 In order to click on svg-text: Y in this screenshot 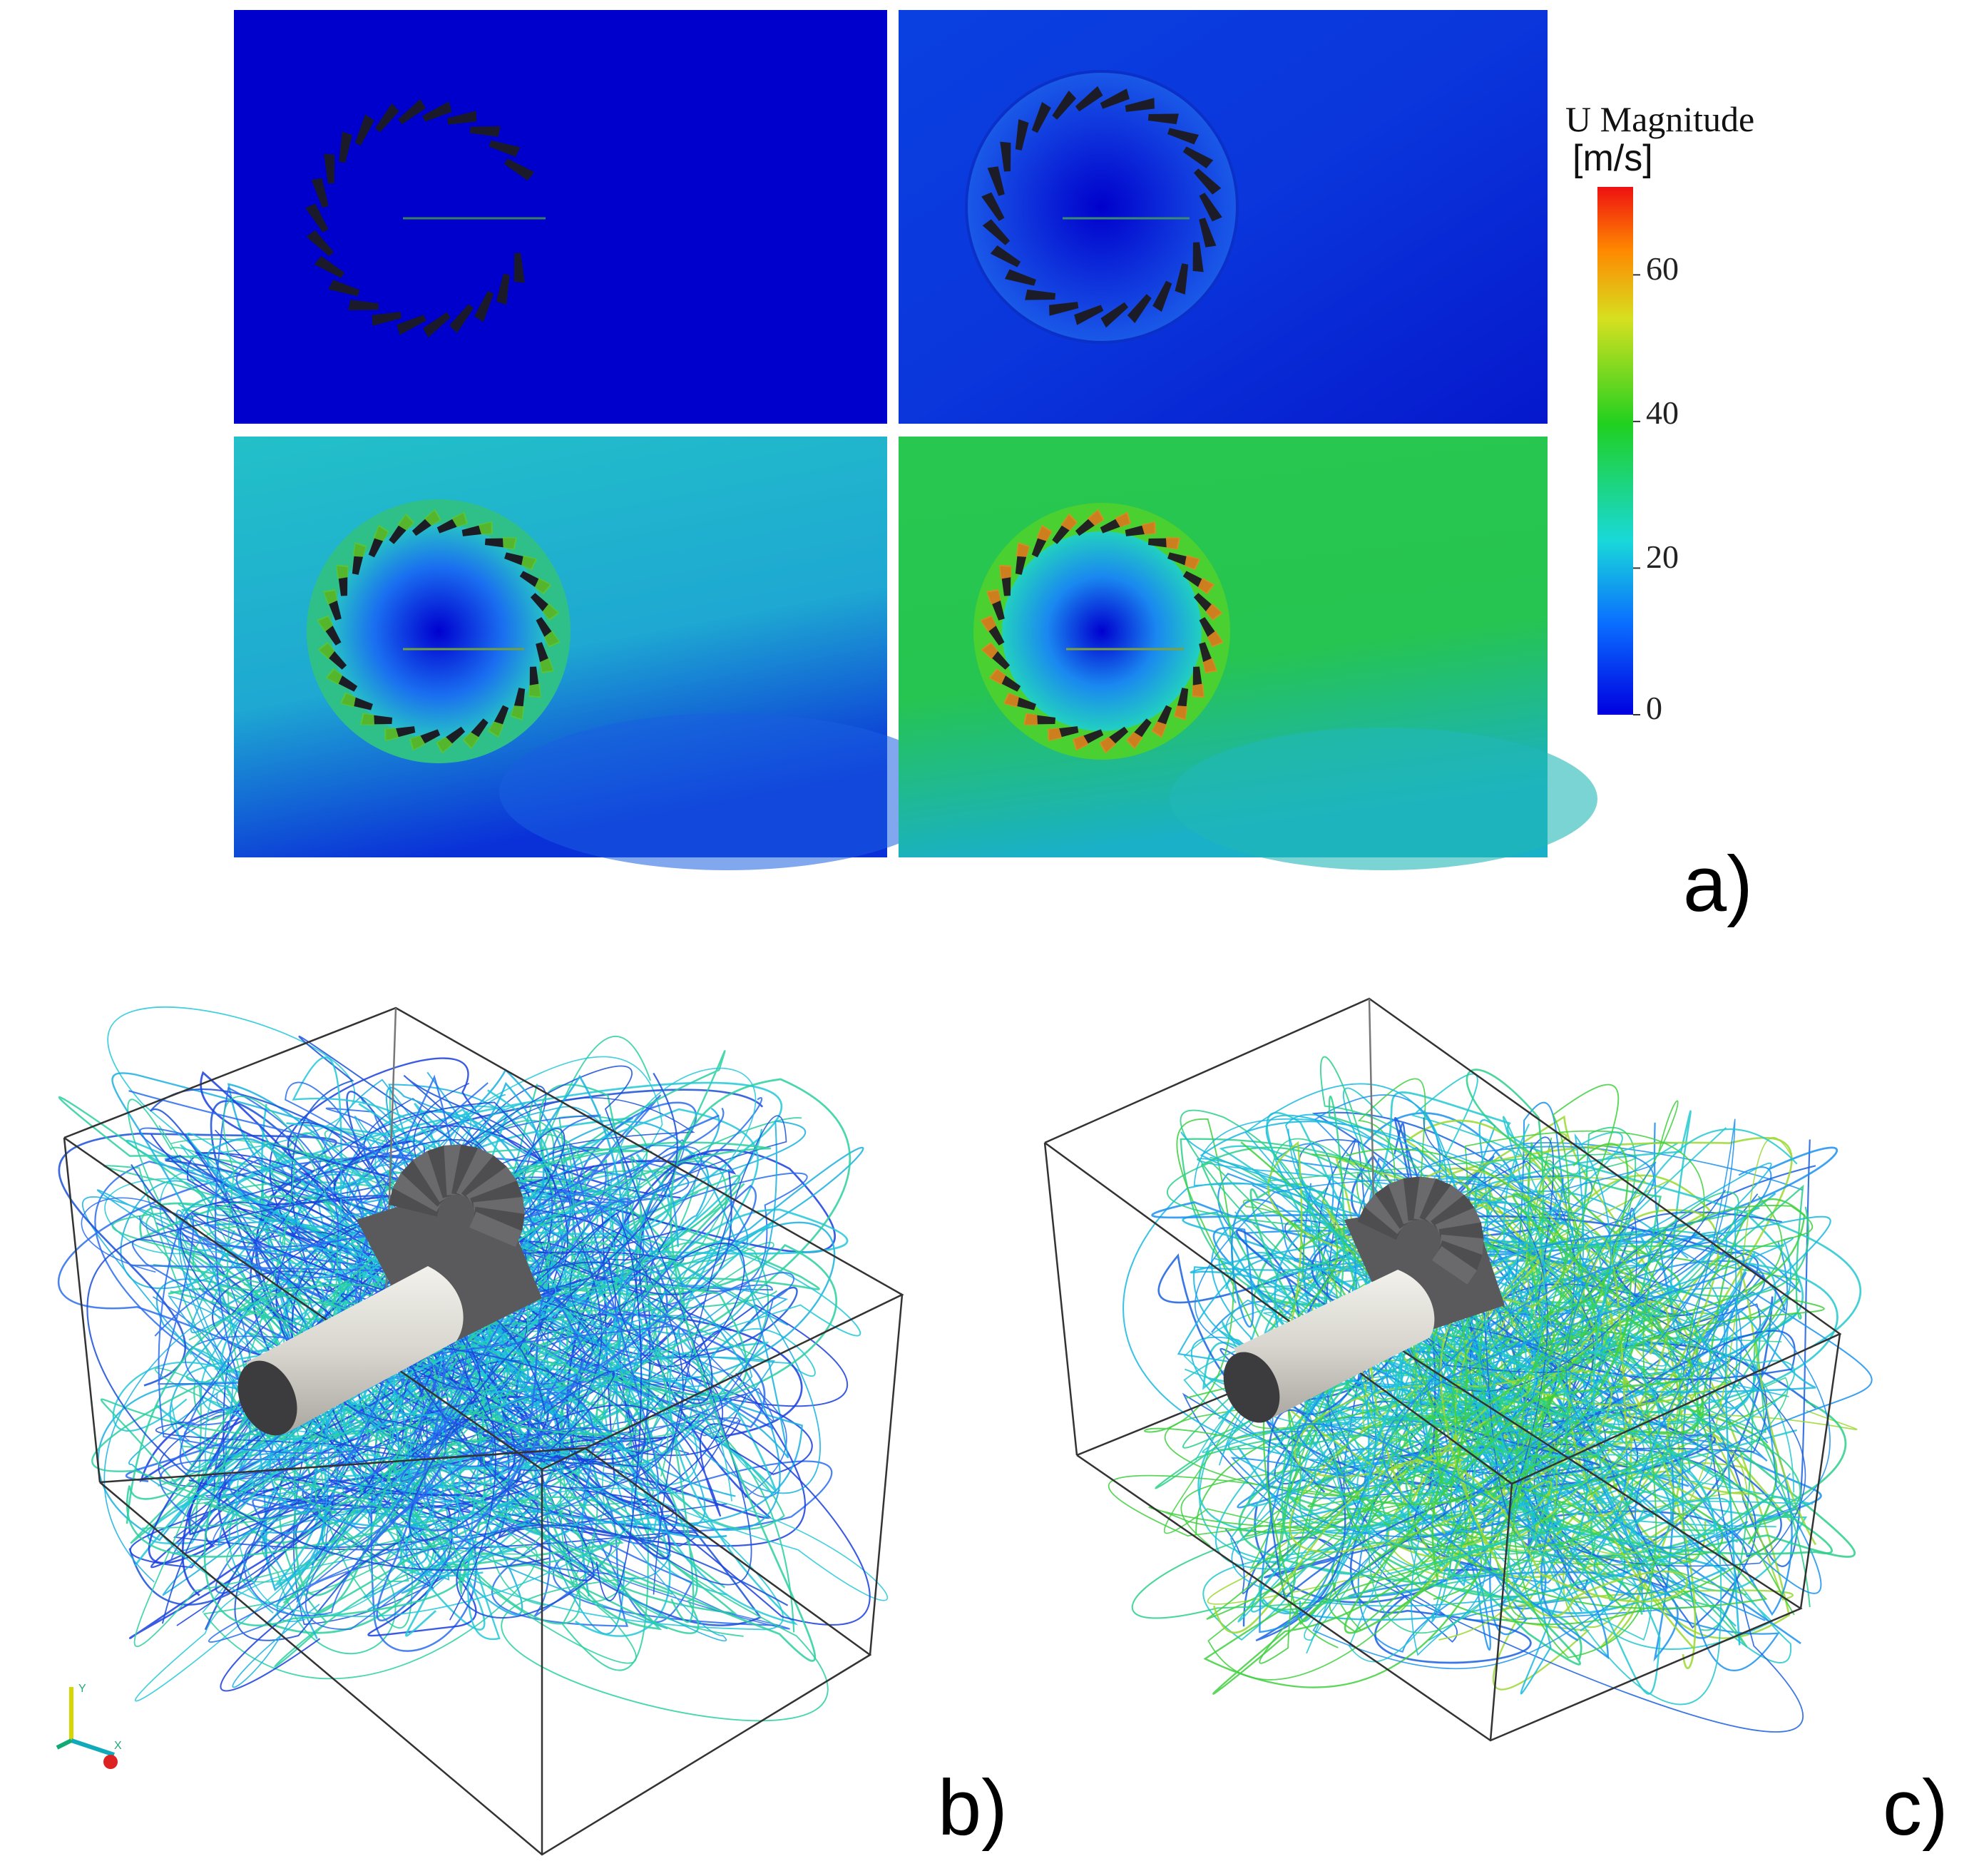, I will do `click(82, 1689)`.